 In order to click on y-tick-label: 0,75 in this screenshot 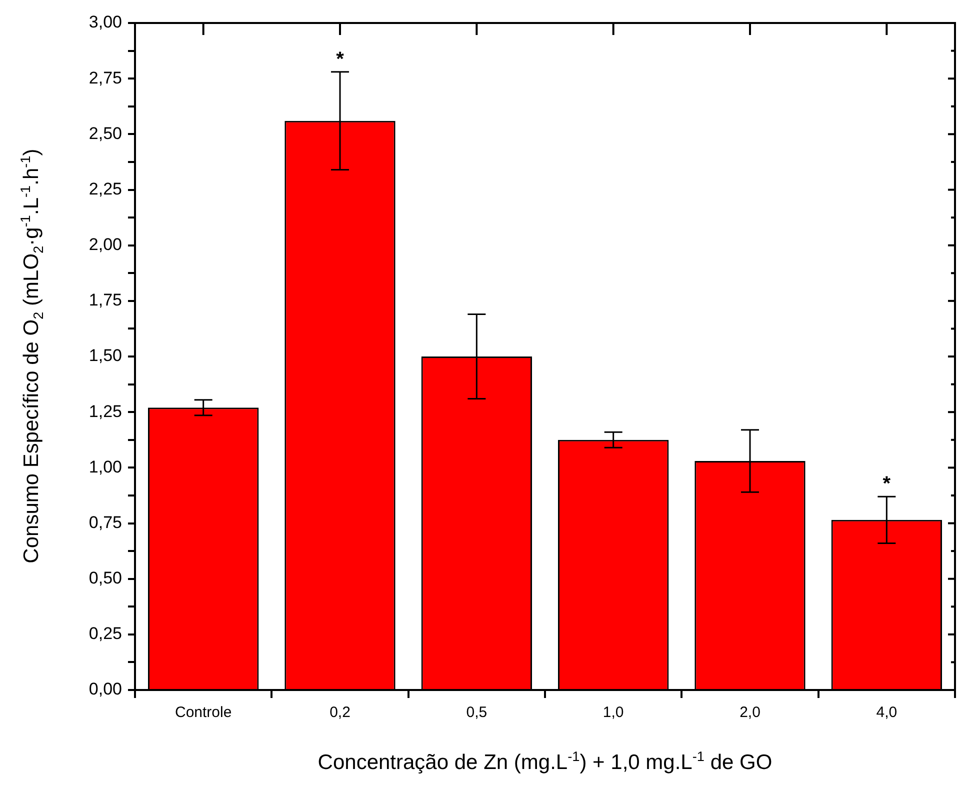, I will do `click(105, 522)`.